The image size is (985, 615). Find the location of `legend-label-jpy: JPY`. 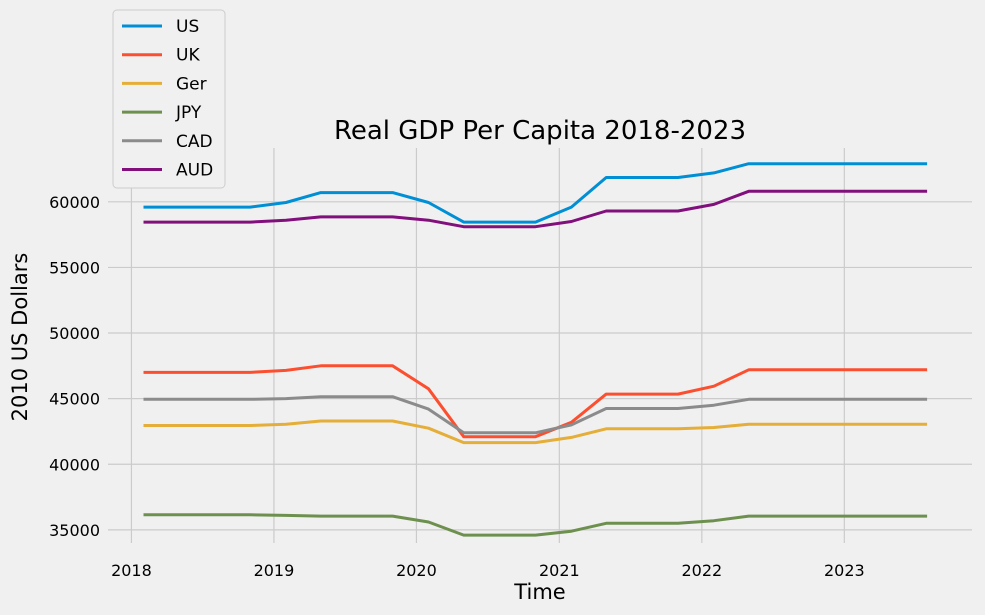

legend-label-jpy: JPY is located at coordinates (188, 113).